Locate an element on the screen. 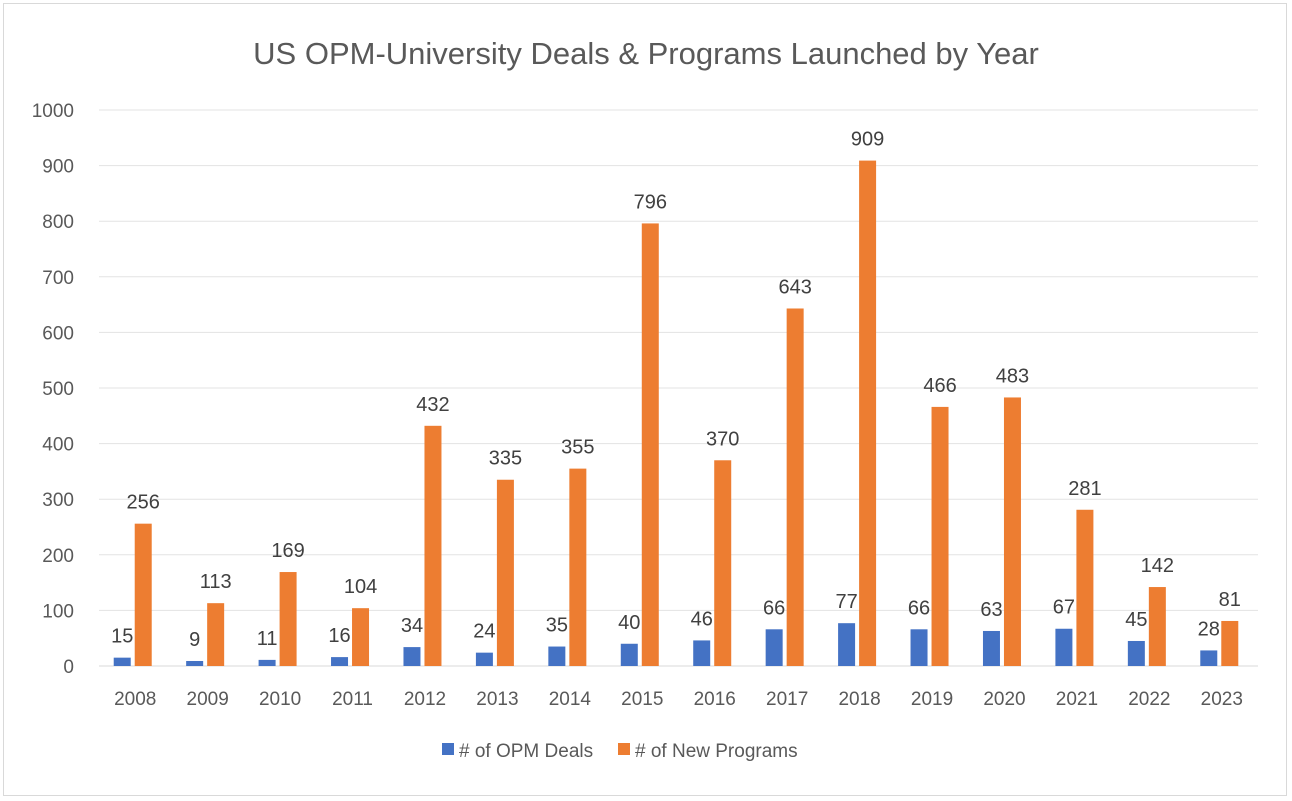 Image resolution: width=1292 pixels, height=801 pixels. data-label: 370 is located at coordinates (722, 439).